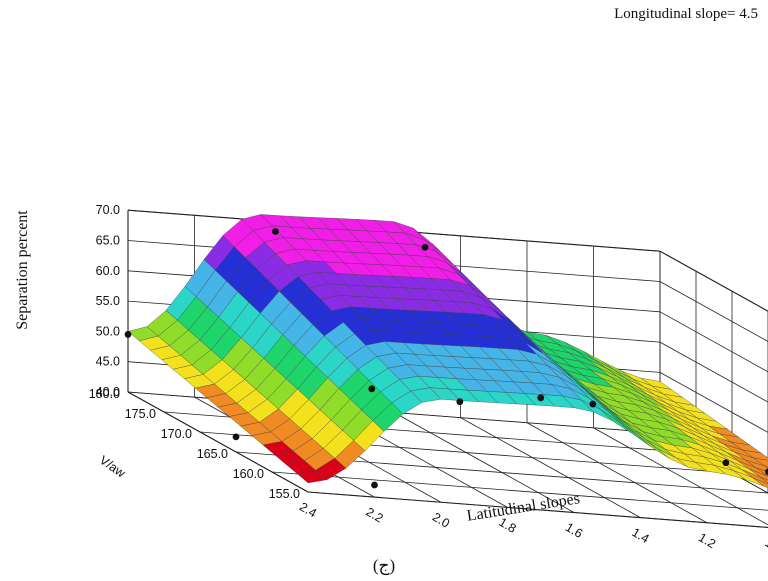 This screenshot has width=768, height=581. What do you see at coordinates (248, 474) in the screenshot?
I see `y-tick: 160.0` at bounding box center [248, 474].